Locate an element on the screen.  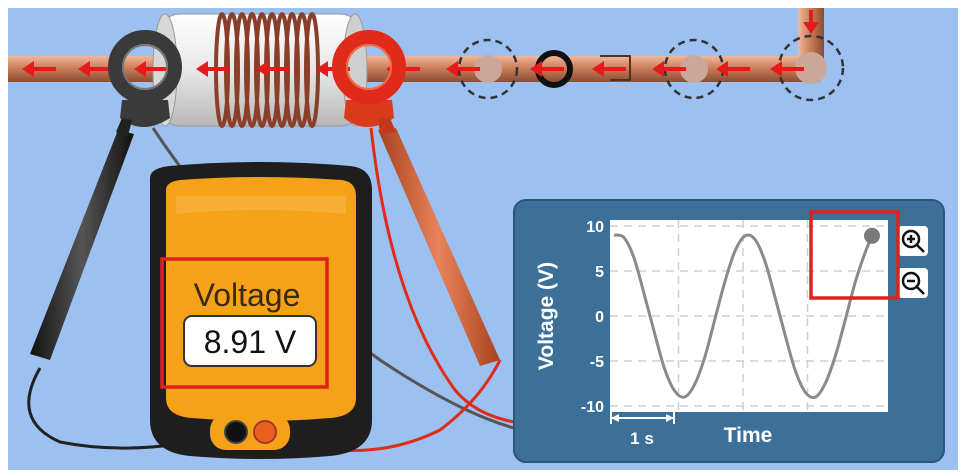
chart-grid is located at coordinates (749, 316).